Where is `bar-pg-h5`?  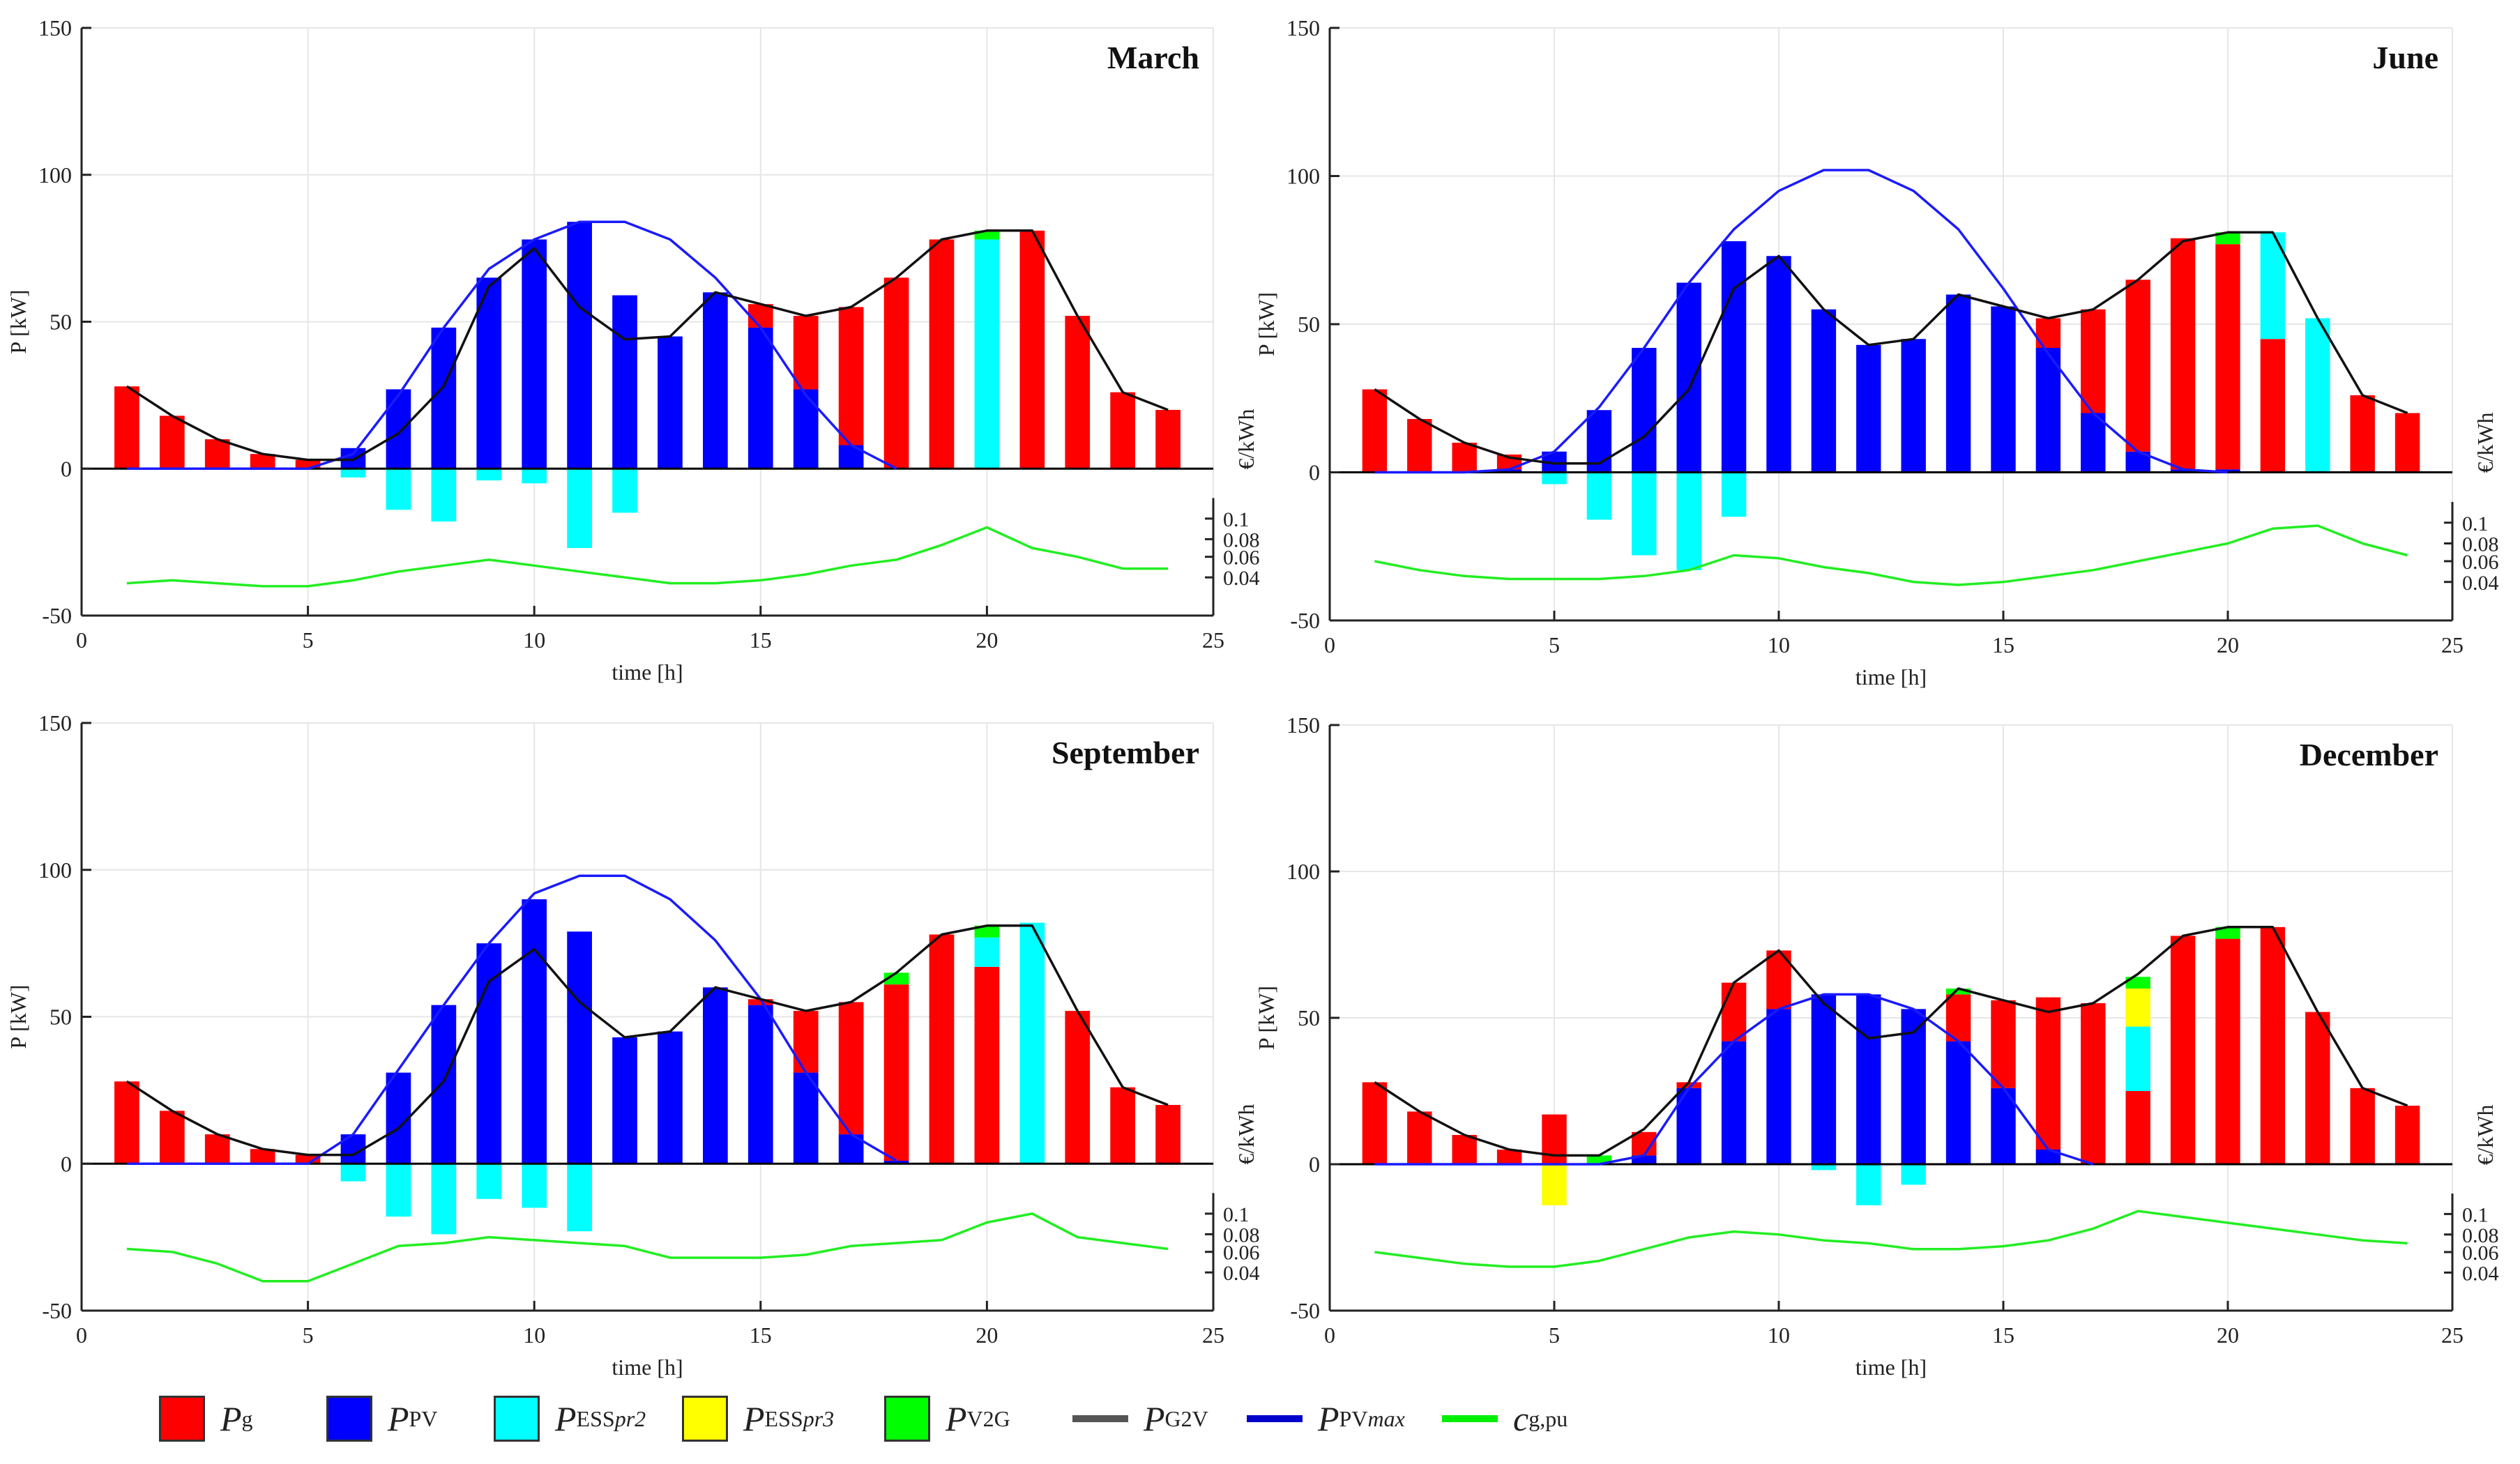
bar-pg-h5 is located at coordinates (308, 1159).